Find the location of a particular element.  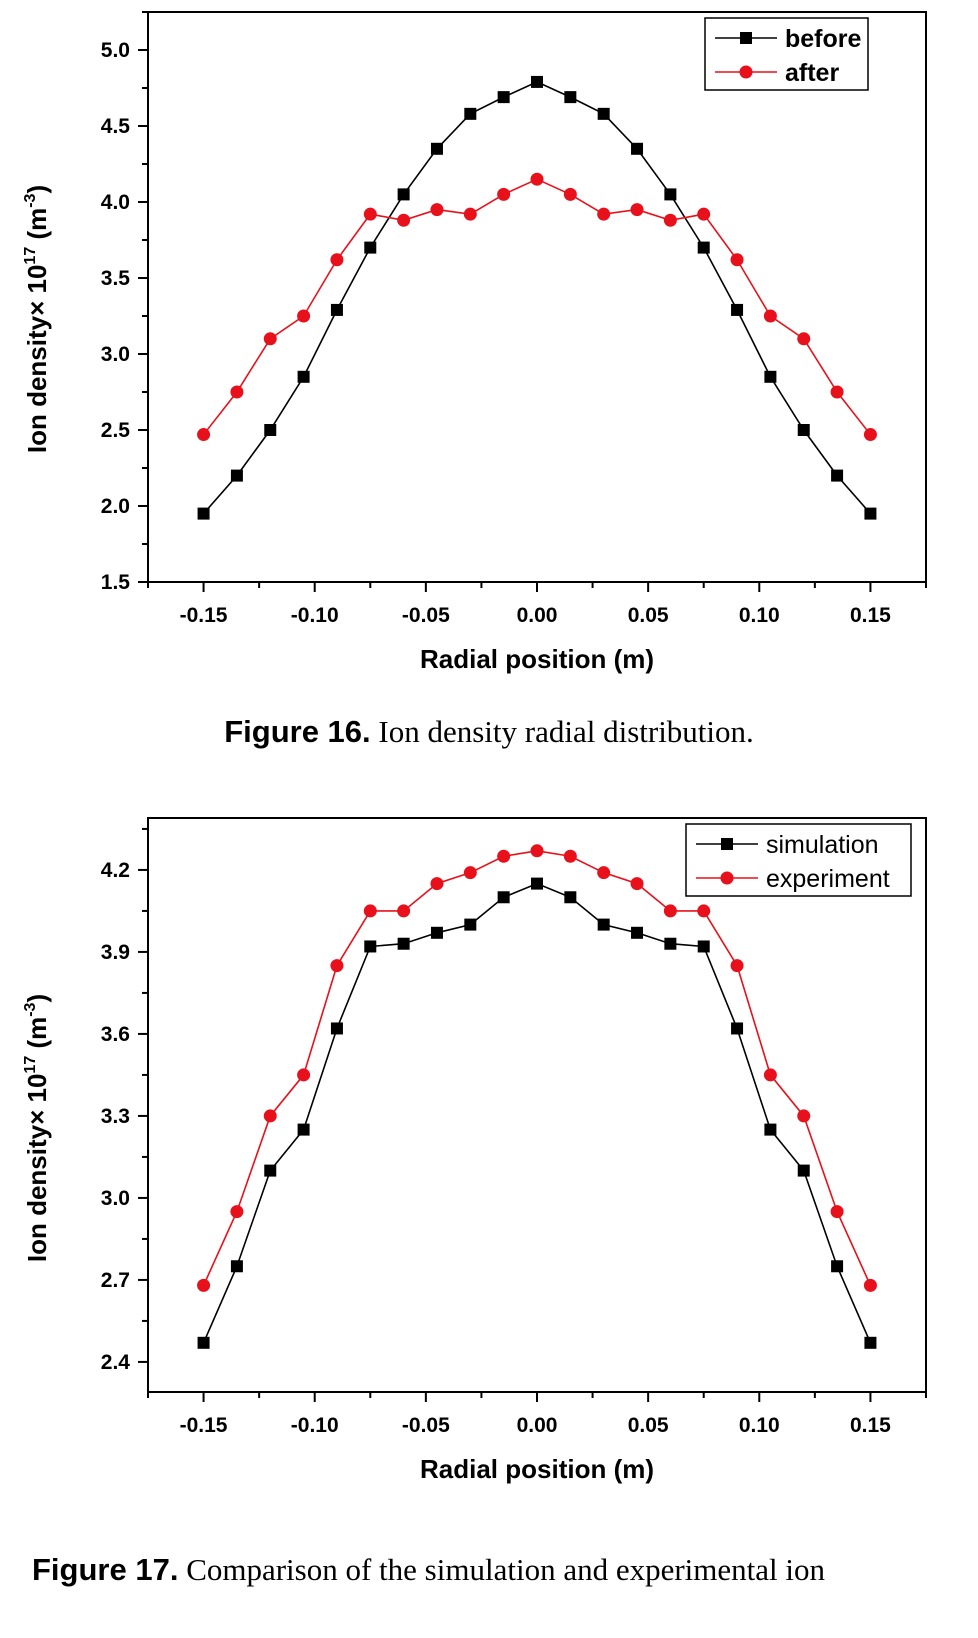

chart1-y-tick-label: 3.5 is located at coordinates (116, 278).